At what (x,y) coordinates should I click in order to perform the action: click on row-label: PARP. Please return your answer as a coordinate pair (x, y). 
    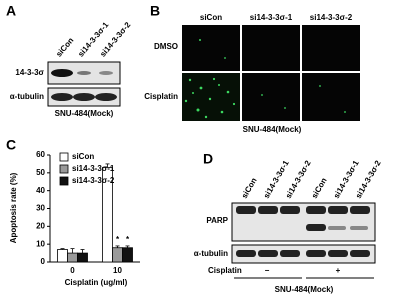
    Looking at the image, I should click on (217, 220).